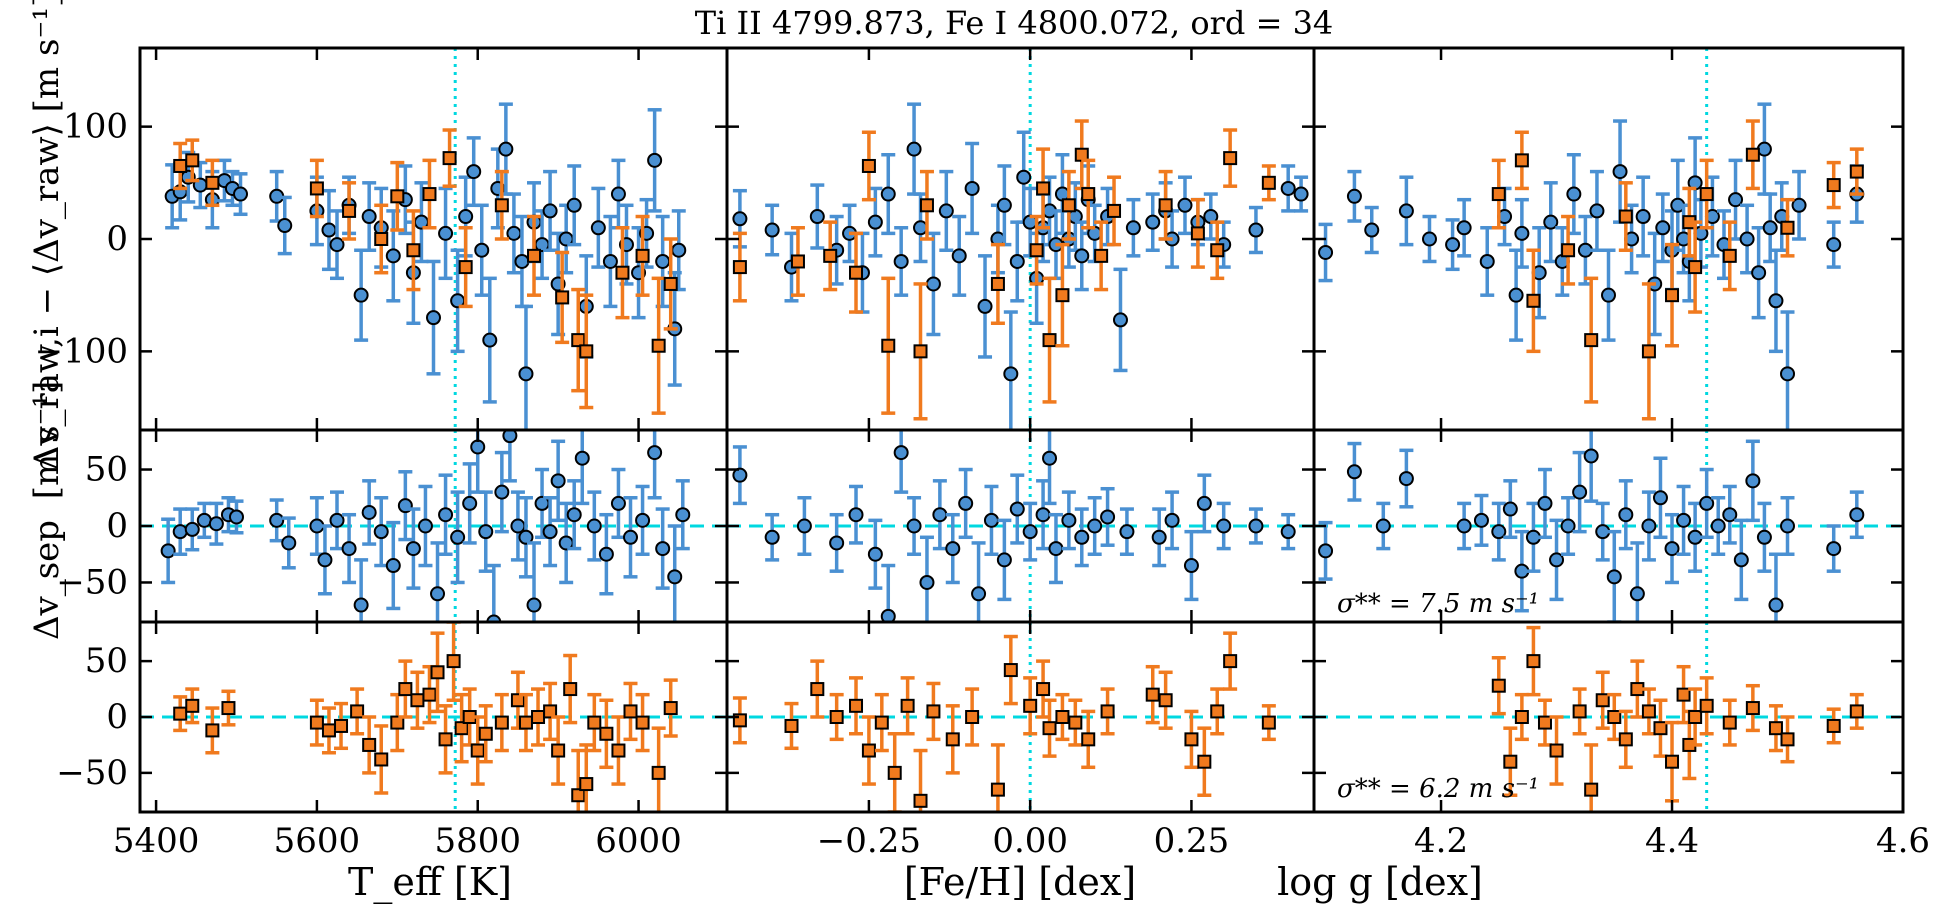 Image resolution: width=1934 pixels, height=913 pixels. What do you see at coordinates (1438, 604) in the screenshot?
I see `sigma-label-mid: σ** = 7.5 m s⁻¹` at bounding box center [1438, 604].